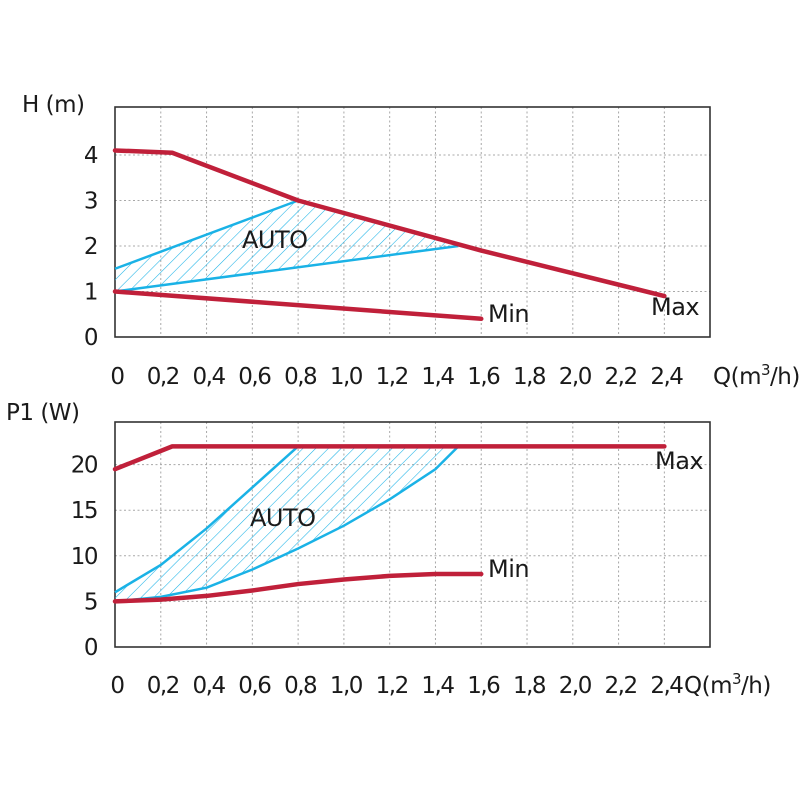  I want to click on head-x-axis-title: Q(m3/h), so click(756, 375).